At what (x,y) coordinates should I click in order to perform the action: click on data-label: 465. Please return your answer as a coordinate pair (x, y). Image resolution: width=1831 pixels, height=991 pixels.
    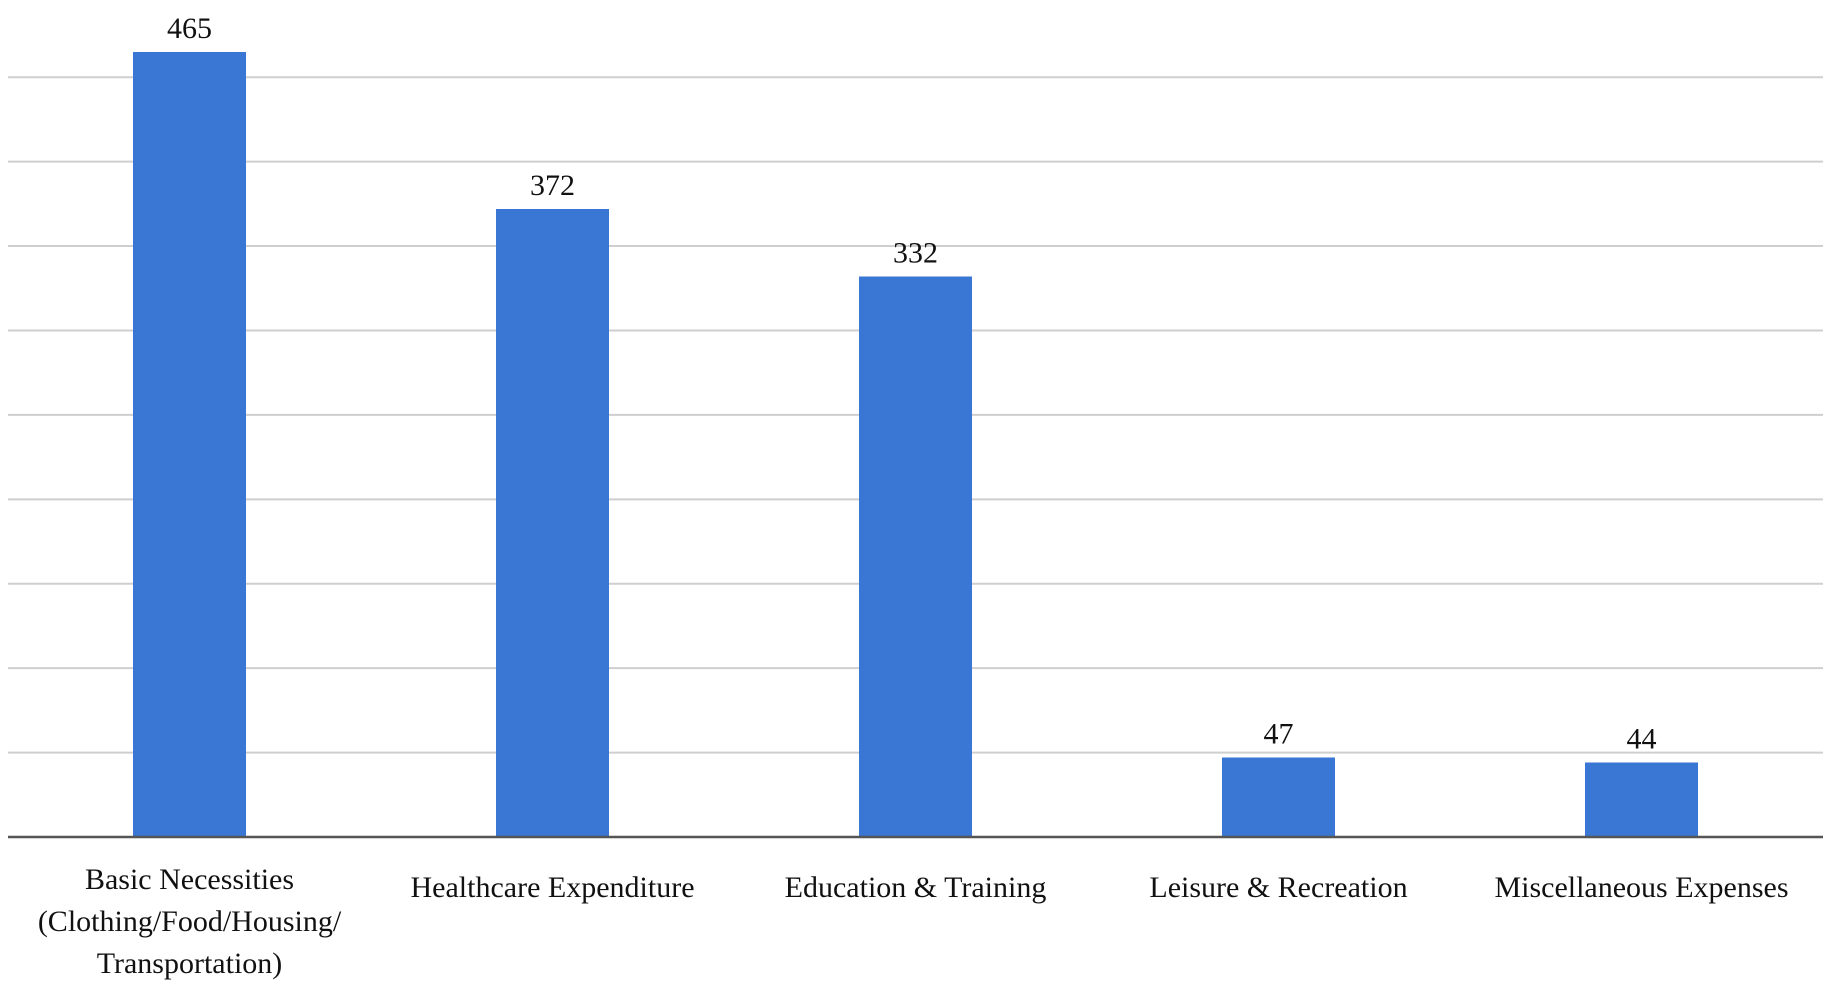
    Looking at the image, I should click on (189, 28).